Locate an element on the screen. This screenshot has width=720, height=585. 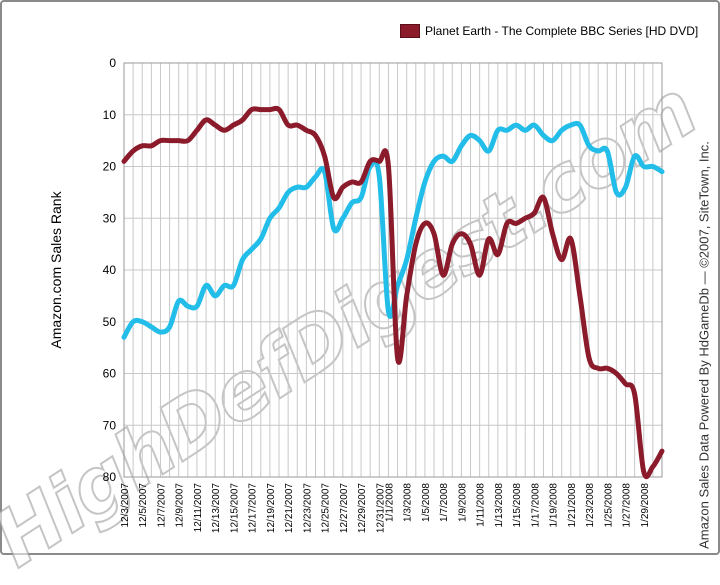
x-tick-label: 12/25/2007 is located at coordinates (326, 508).